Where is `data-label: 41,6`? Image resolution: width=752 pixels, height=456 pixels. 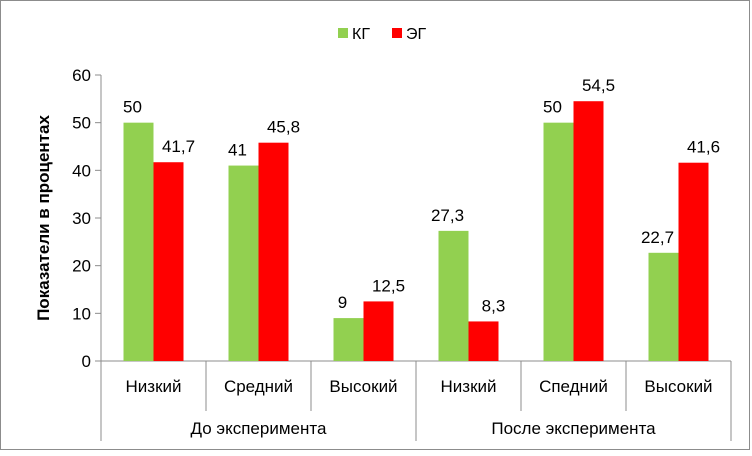
data-label: 41,6 is located at coordinates (703, 147).